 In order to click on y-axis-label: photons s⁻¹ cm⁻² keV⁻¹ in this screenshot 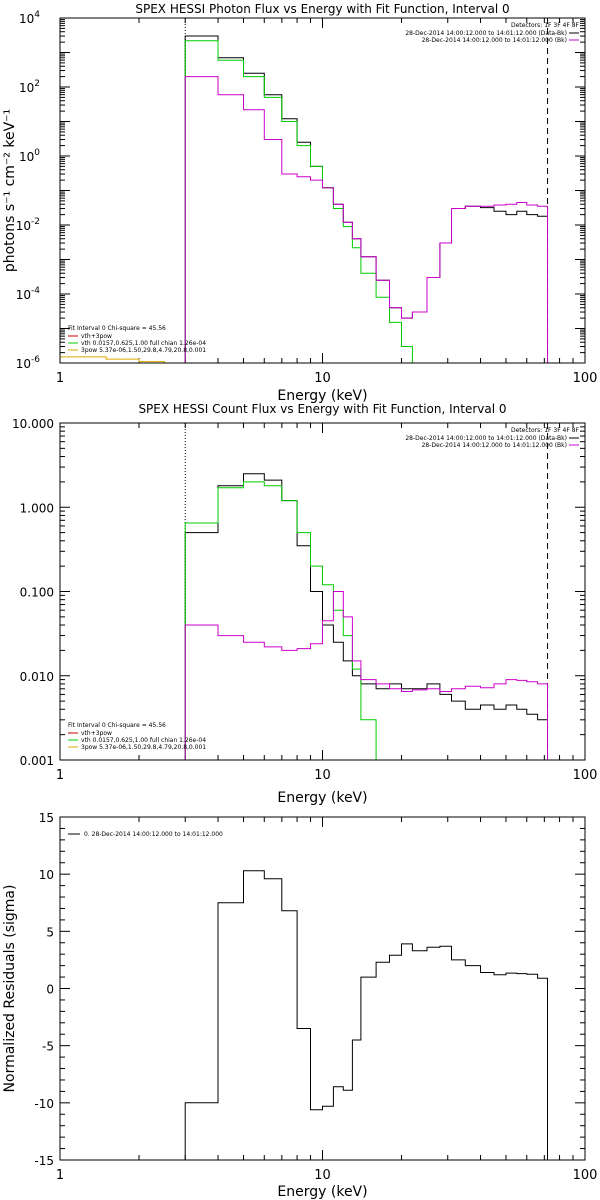, I will do `click(10, 190)`.